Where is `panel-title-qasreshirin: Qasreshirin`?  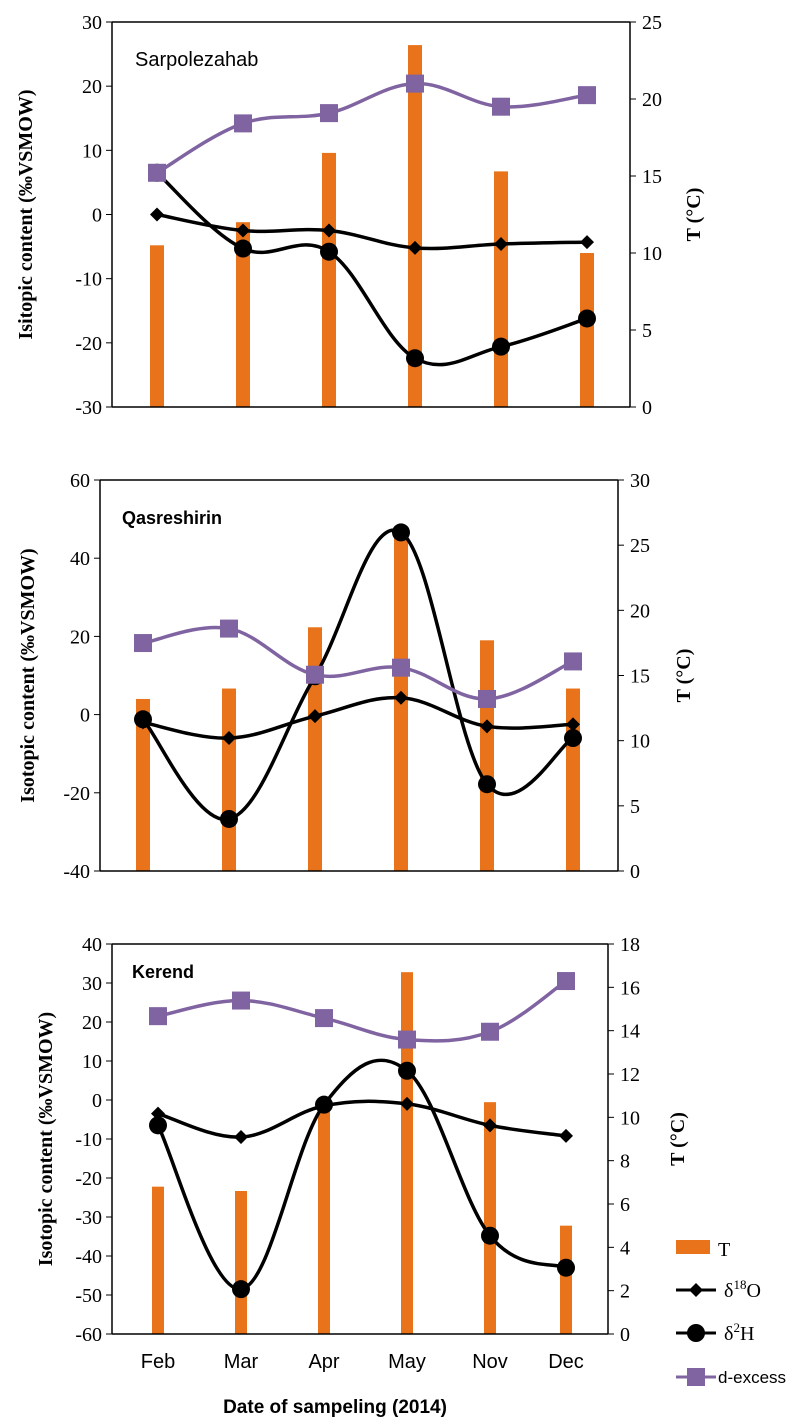
panel-title-qasreshirin: Qasreshirin is located at coordinates (172, 518).